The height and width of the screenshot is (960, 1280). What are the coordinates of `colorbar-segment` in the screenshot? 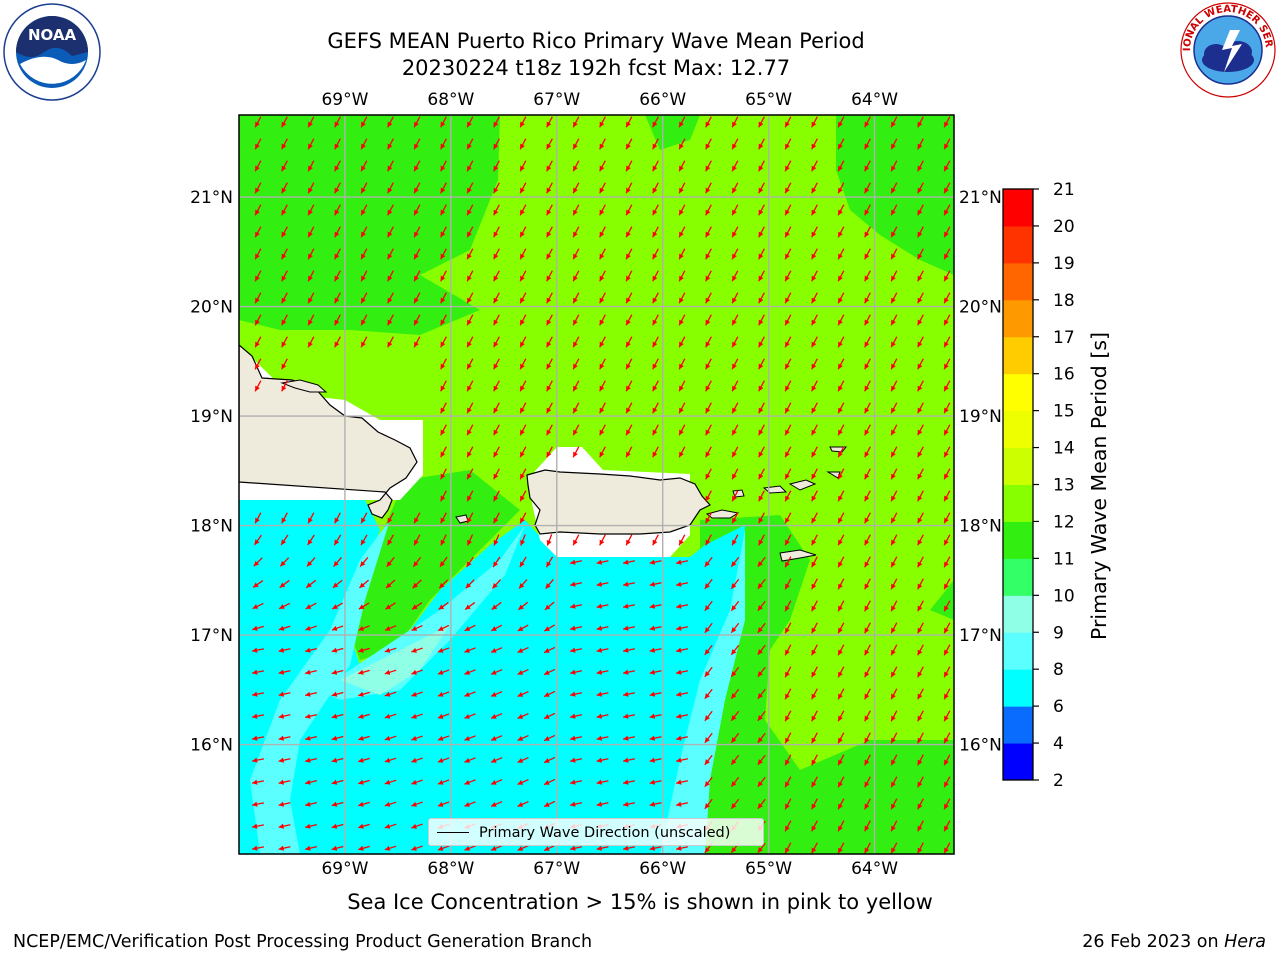 It's located at (1018, 725).